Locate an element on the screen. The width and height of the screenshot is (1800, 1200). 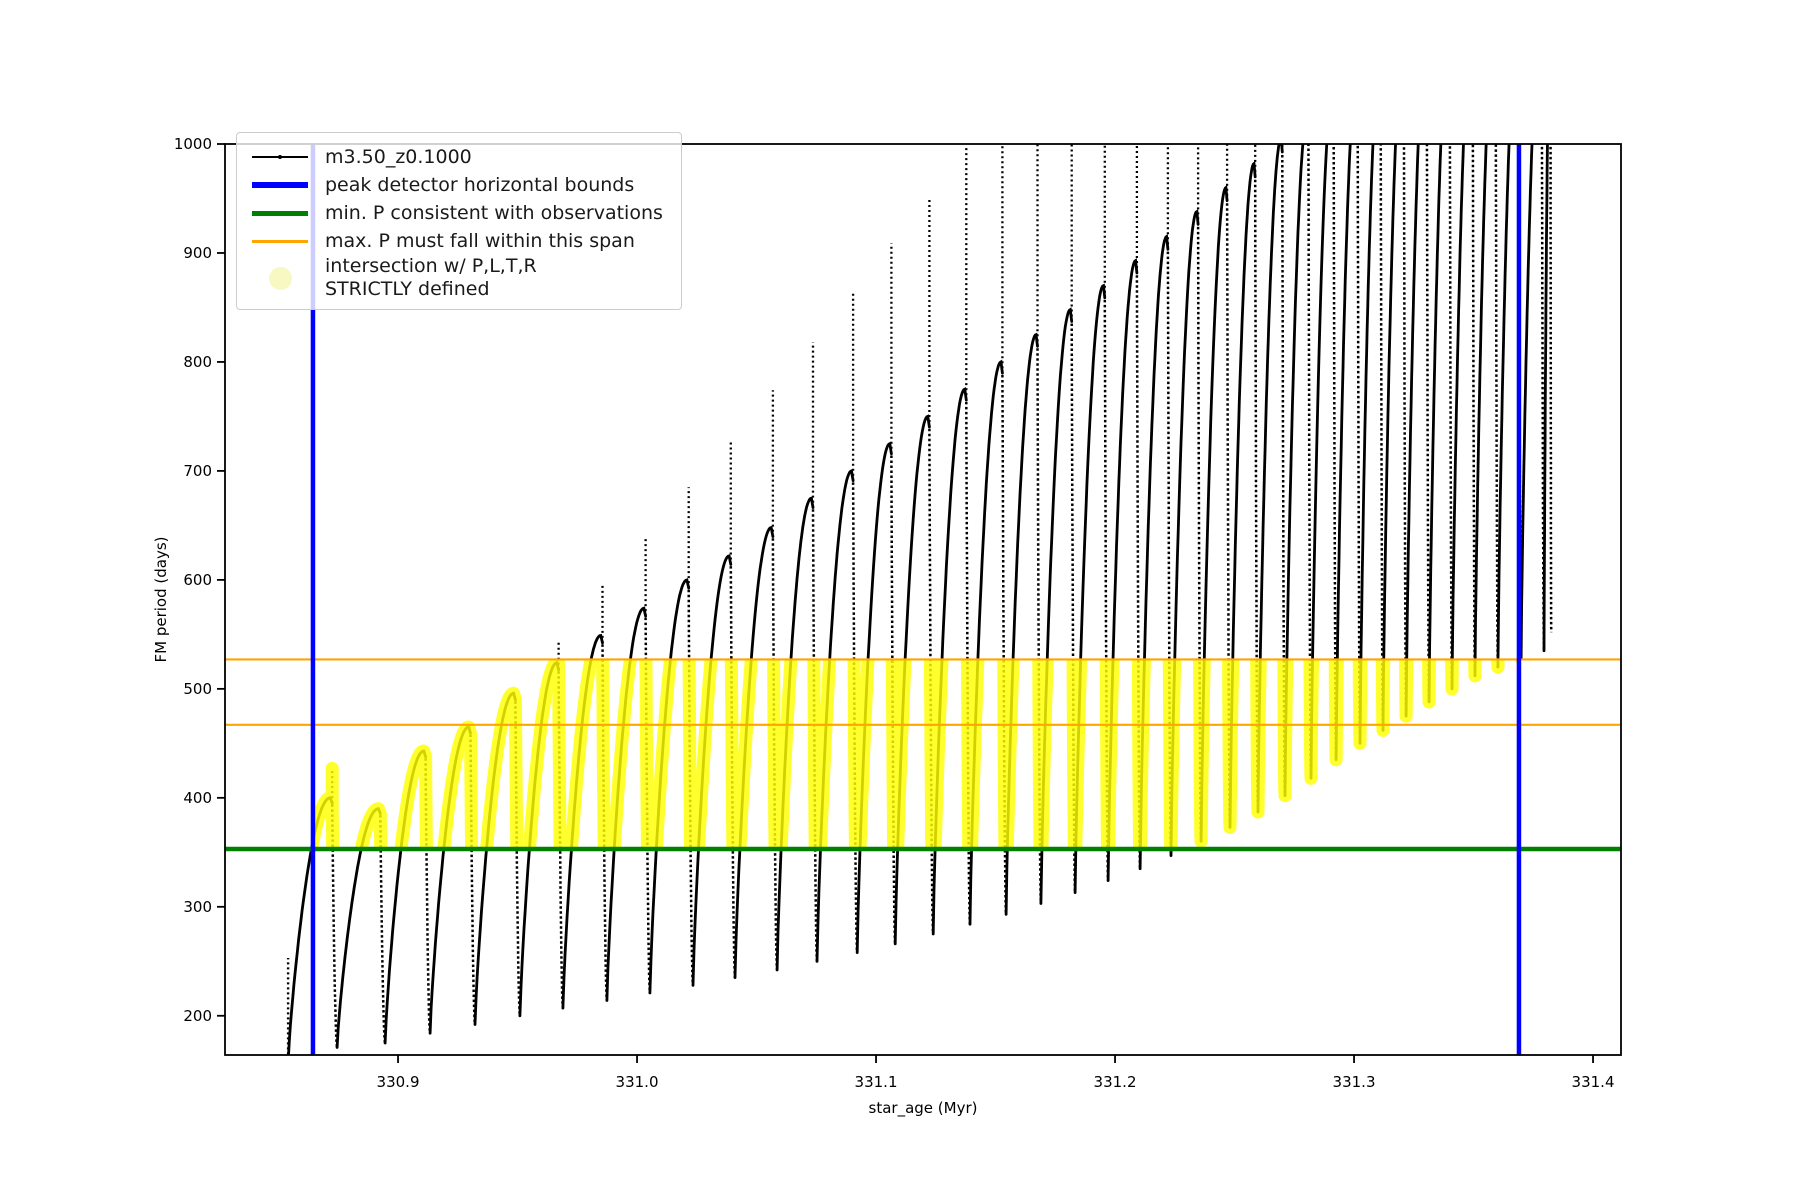
legend-label: m3.50_z0.1000 is located at coordinates (398, 156).